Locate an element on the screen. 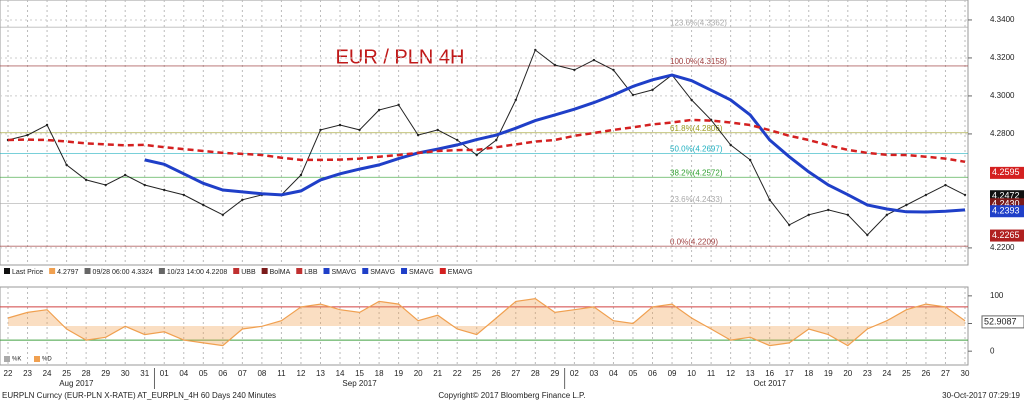  x-tick-label: 03 is located at coordinates (593, 373).